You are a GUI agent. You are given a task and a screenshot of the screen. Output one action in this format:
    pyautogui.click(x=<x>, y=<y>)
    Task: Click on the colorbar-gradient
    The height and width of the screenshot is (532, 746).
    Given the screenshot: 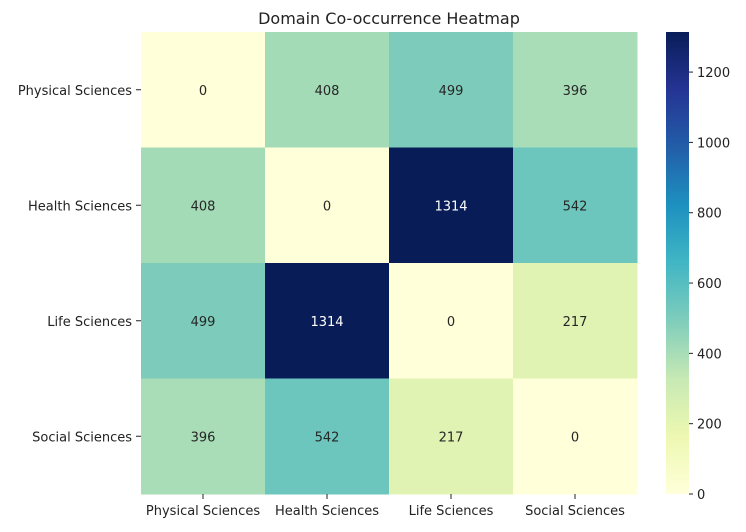 What is the action you would take?
    pyautogui.click(x=677, y=263)
    